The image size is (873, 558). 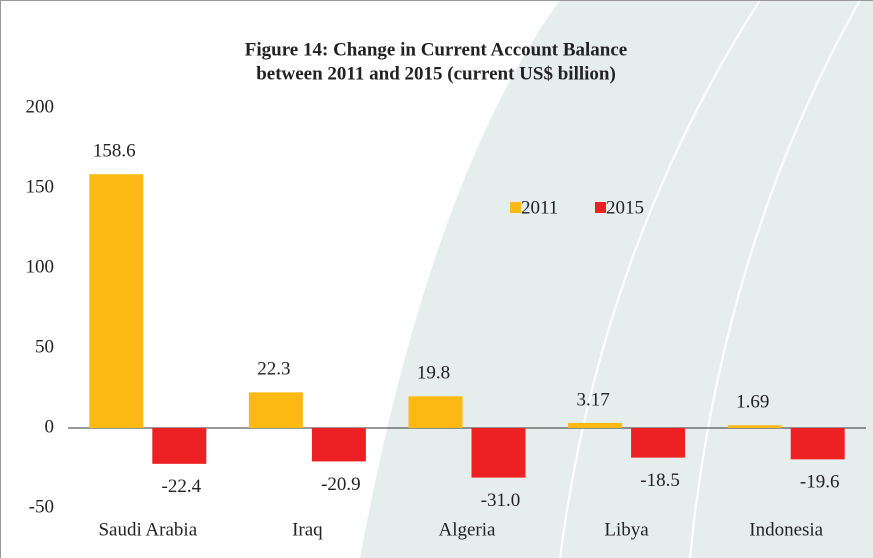 What do you see at coordinates (625, 207) in the screenshot?
I see `legend-label: 2015` at bounding box center [625, 207].